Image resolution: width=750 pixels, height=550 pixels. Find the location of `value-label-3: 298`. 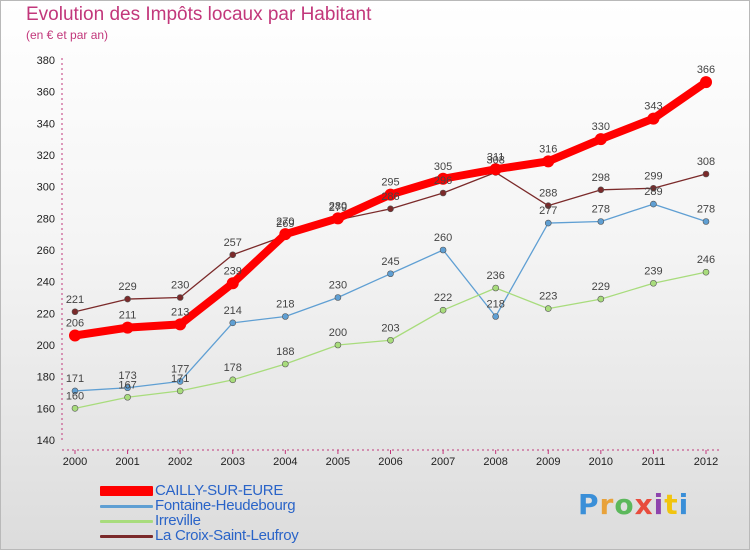

value-label-3: 298 is located at coordinates (601, 178).